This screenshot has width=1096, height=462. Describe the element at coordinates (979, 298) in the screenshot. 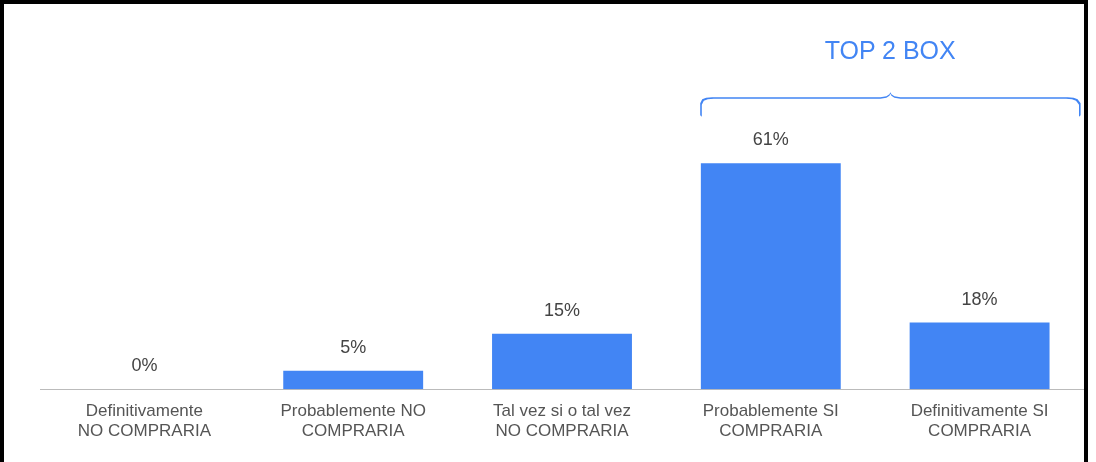

I see `data-label: 18%` at that location.